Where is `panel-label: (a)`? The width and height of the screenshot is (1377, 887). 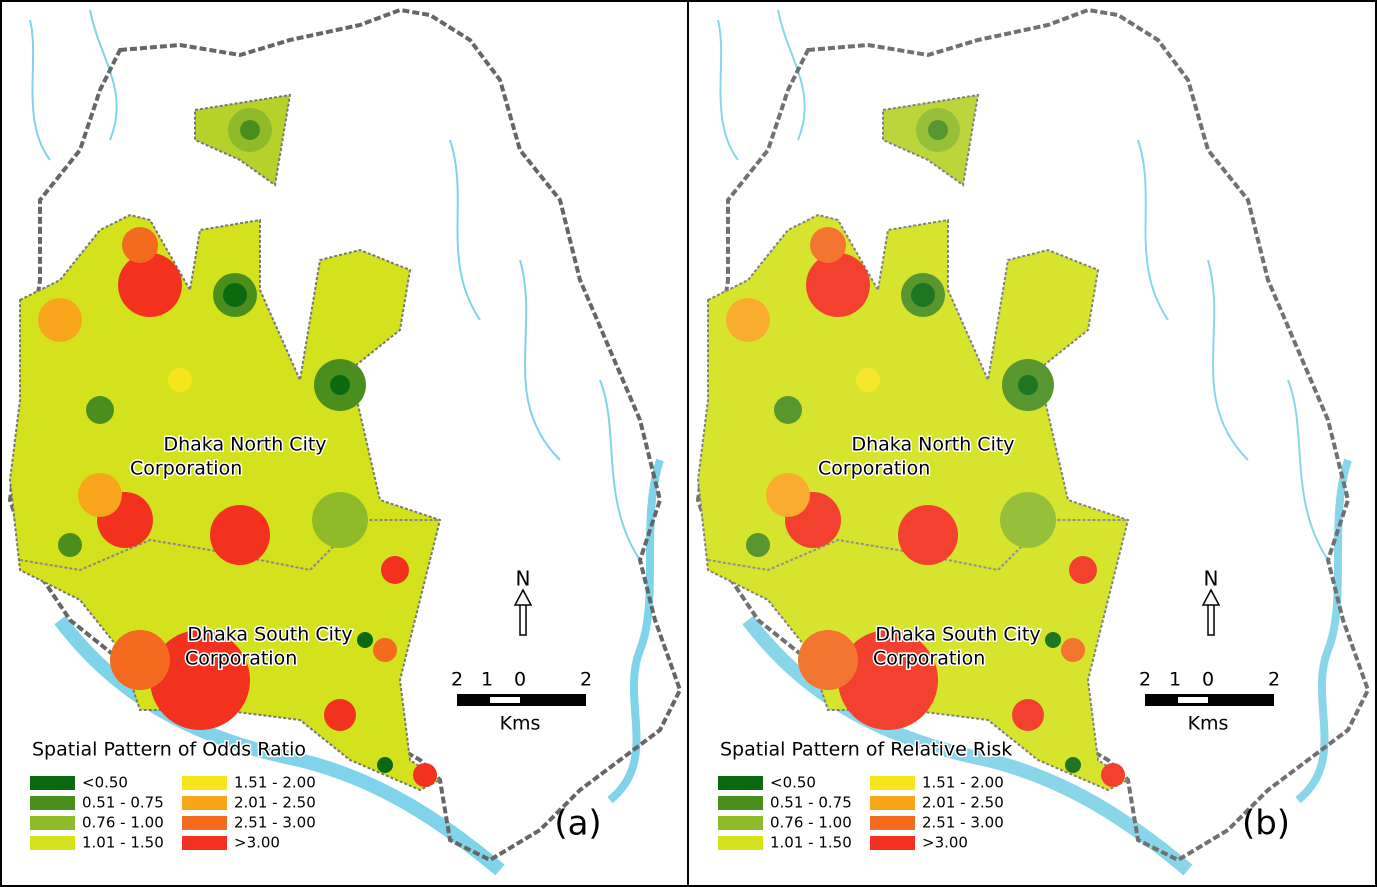 panel-label: (a) is located at coordinates (577, 824).